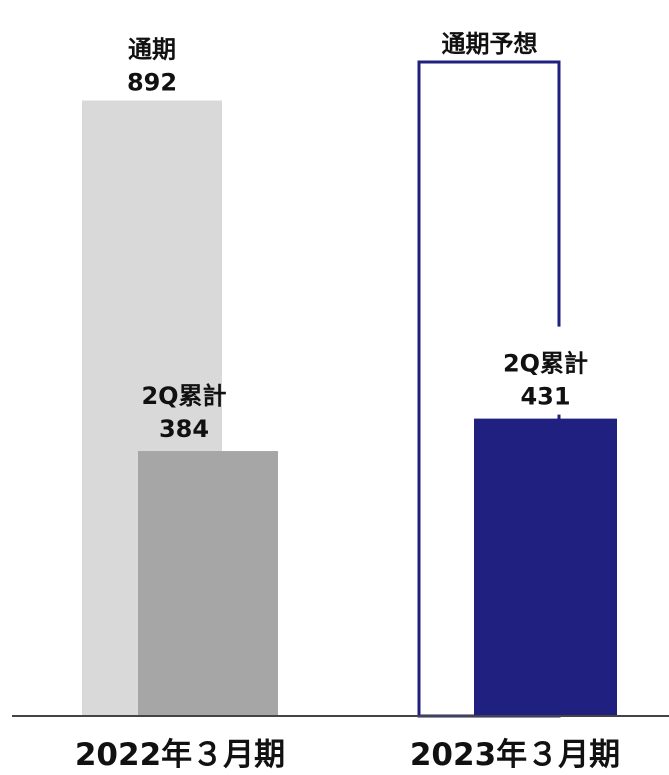  Describe the element at coordinates (152, 83) in the screenshot. I see `label-full-year-0-value: 892` at that location.